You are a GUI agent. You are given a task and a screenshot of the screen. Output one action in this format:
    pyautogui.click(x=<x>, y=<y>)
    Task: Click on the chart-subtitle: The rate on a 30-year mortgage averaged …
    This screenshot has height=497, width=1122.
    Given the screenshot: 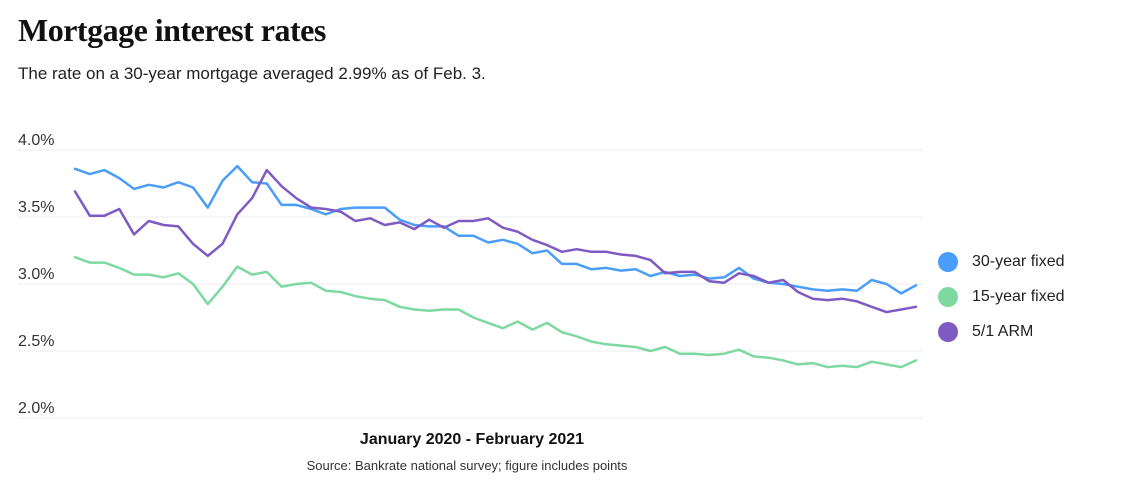 What is the action you would take?
    pyautogui.click(x=252, y=73)
    